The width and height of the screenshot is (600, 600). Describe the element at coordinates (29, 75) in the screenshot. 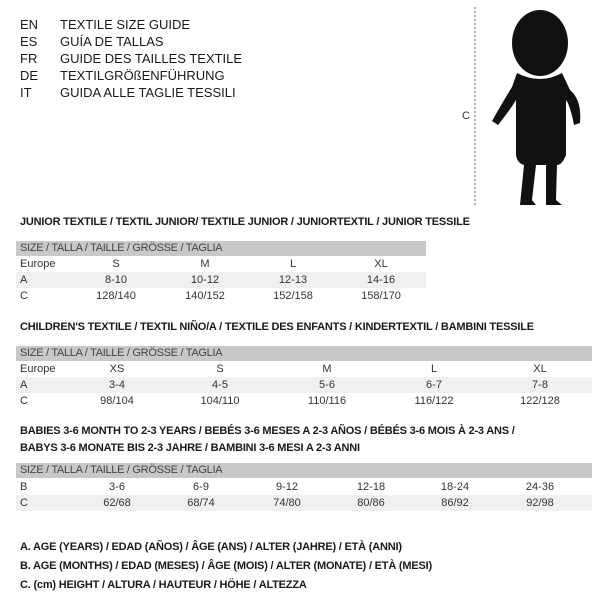

I see `language-code: DE` at that location.